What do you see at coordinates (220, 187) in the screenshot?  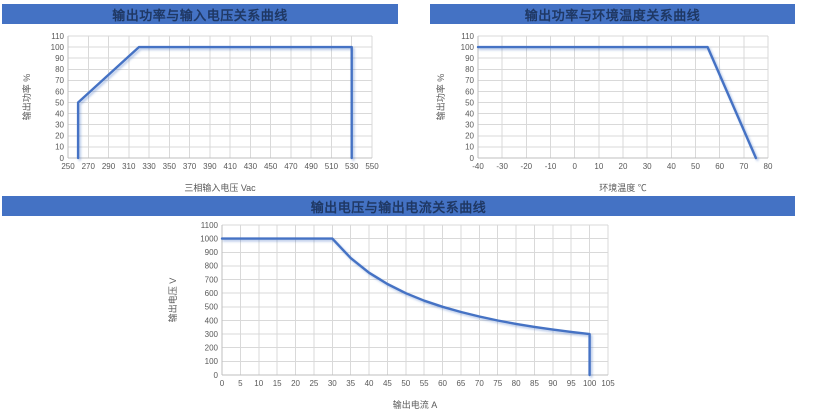 I see `svg-text: 三相输入电压 Vac` at bounding box center [220, 187].